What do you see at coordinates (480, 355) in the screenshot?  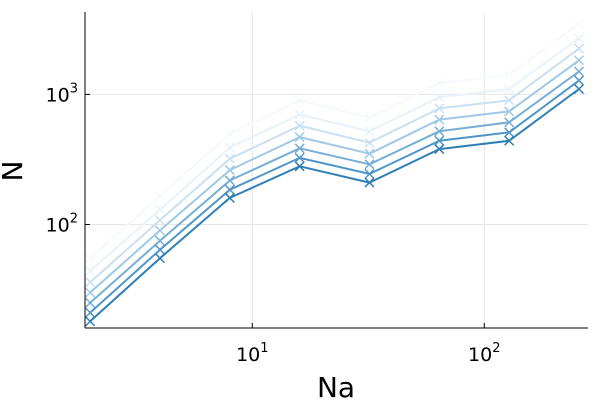 I see `x-tick-label-base: 10` at bounding box center [480, 355].